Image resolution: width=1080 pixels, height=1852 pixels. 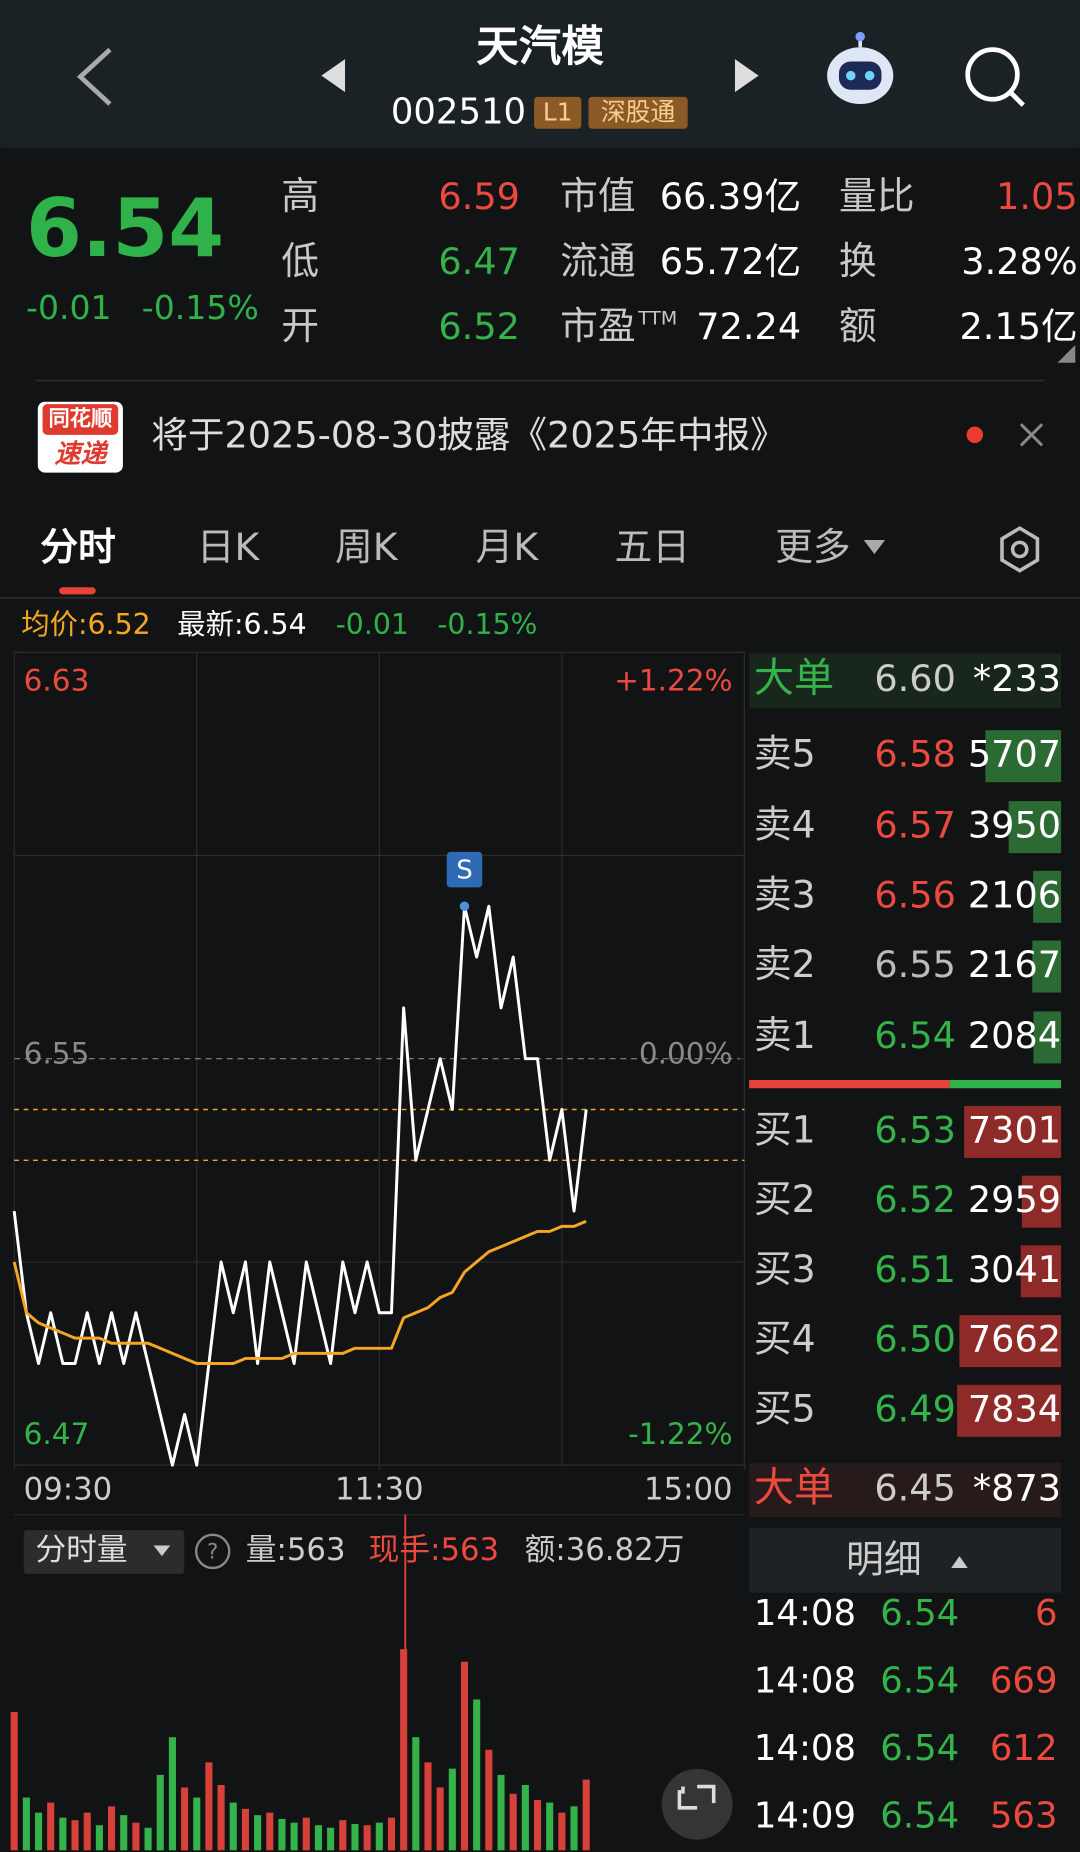 I want to click on book-label: 买1, so click(x=785, y=1129).